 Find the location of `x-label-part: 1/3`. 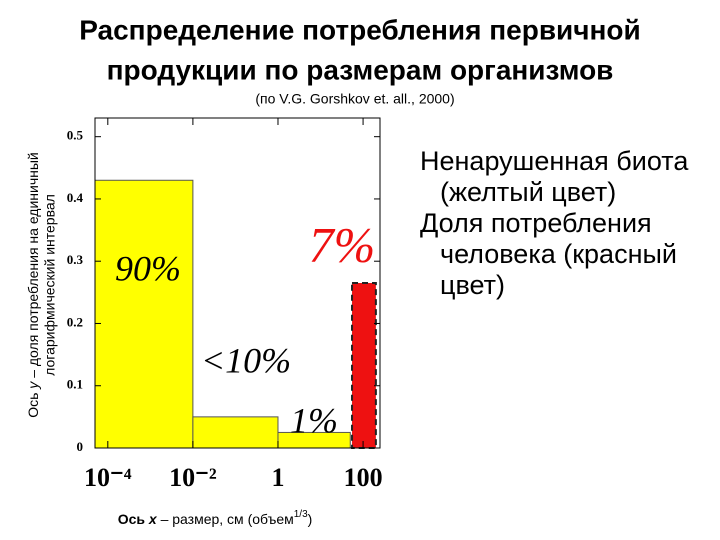

x-label-part: 1/3 is located at coordinates (301, 514).